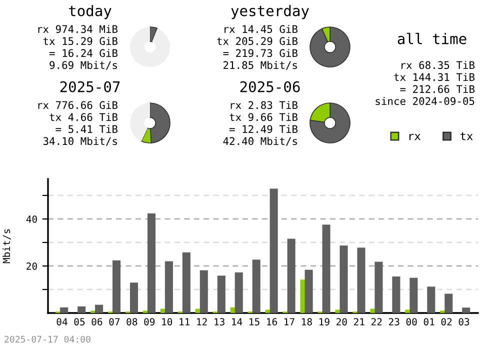 This screenshot has height=348, width=500. I want to click on text: 2025-07-17 04:00, so click(47, 339).